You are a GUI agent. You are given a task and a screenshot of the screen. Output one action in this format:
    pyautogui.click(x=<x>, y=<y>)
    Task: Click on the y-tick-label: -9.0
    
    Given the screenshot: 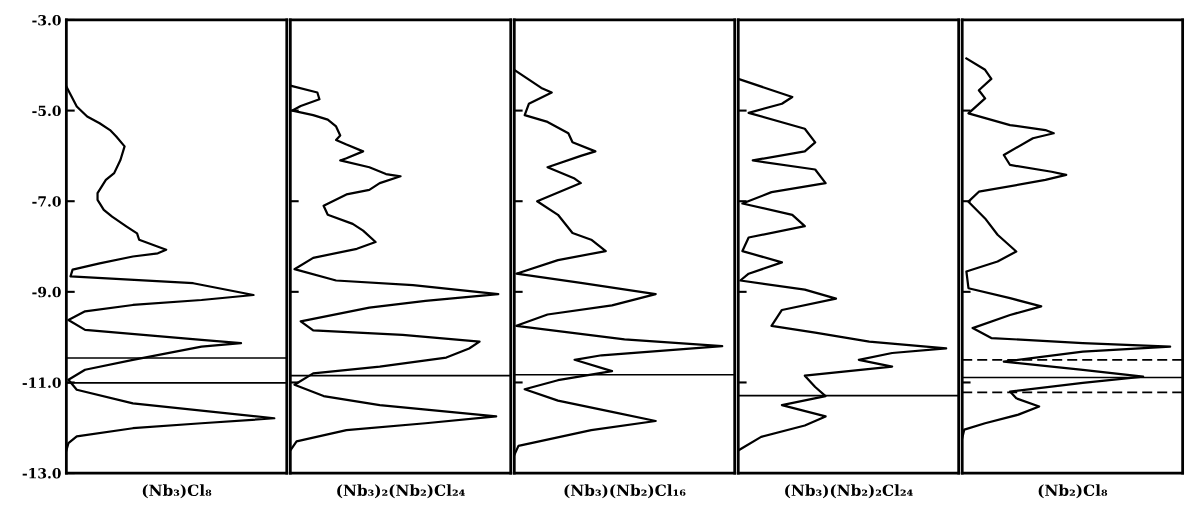 What is the action you would take?
    pyautogui.click(x=46, y=292)
    